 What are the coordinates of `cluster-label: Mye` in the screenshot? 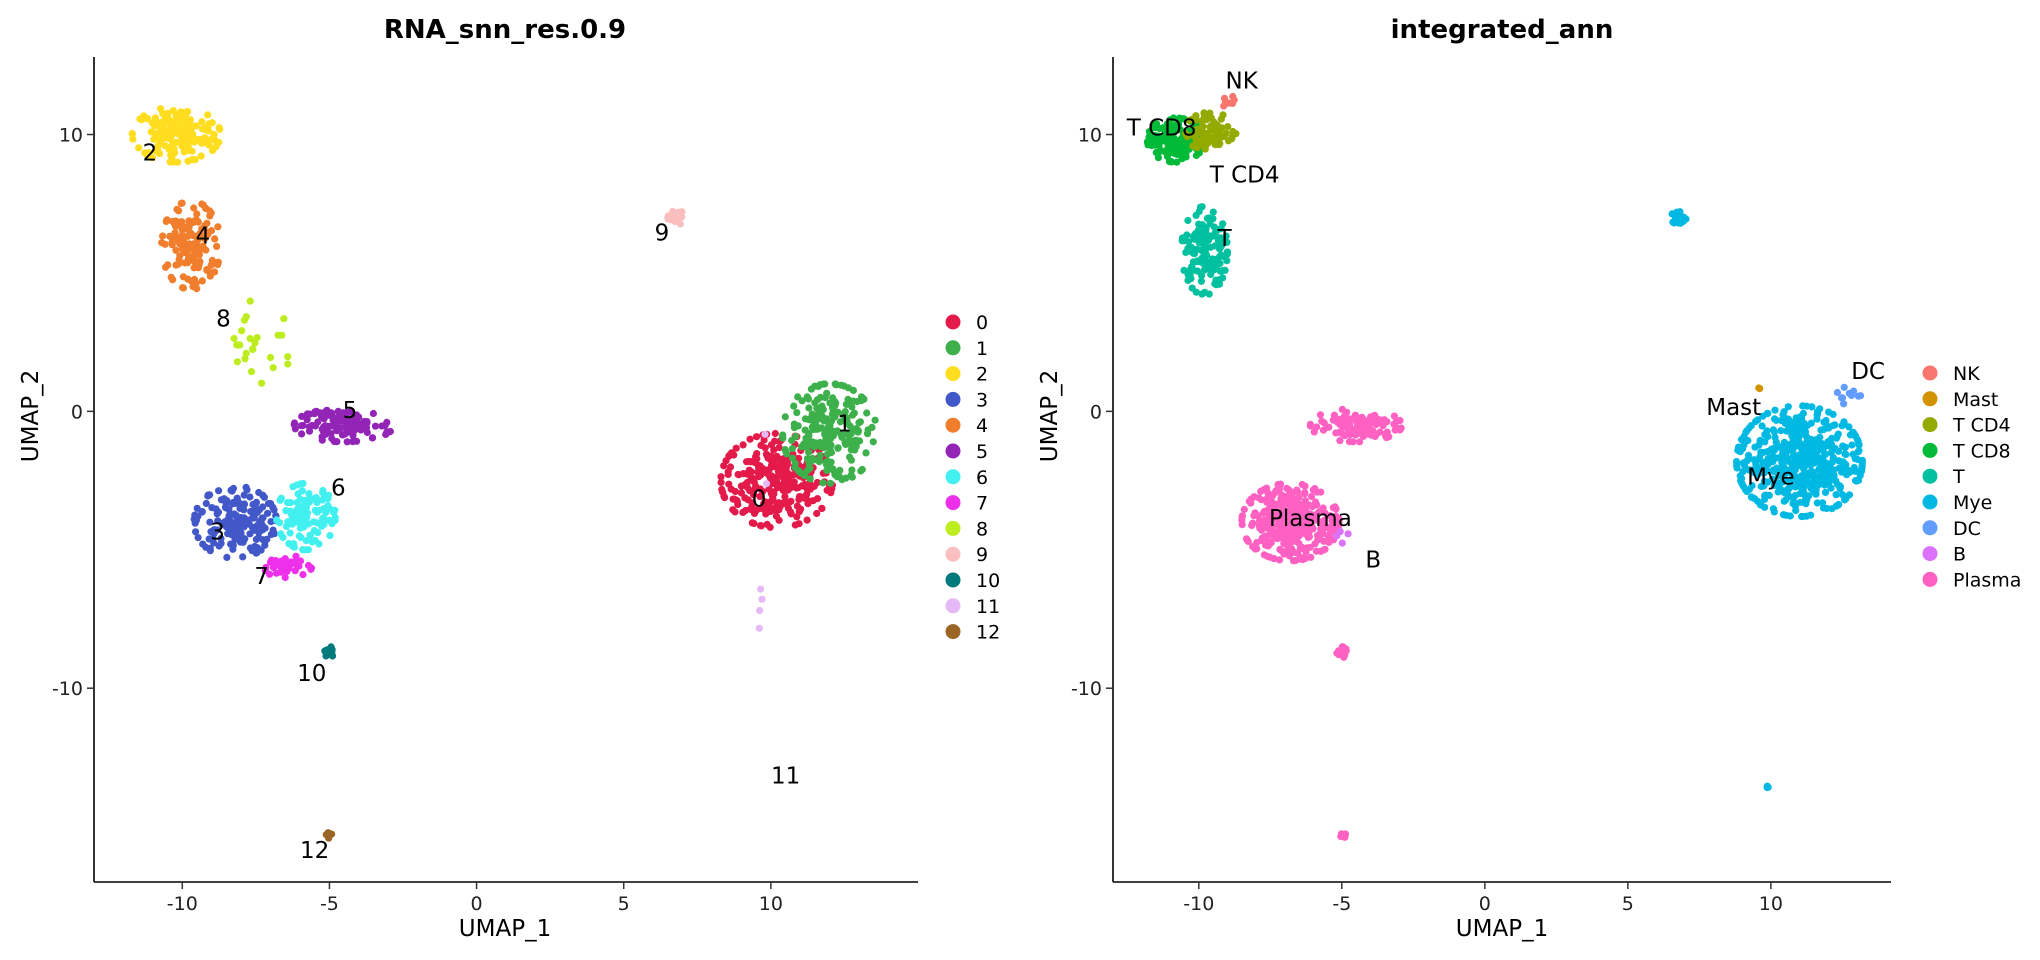 It's located at (1771, 477).